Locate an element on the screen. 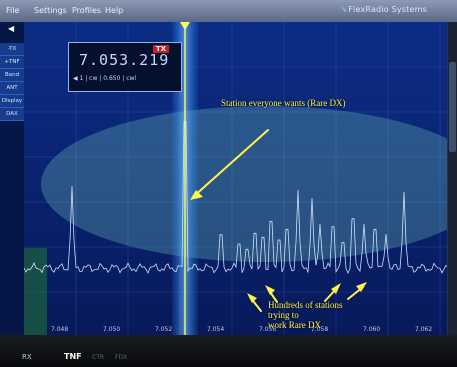 This screenshot has height=367, width=457. menu-help: Help is located at coordinates (114, 10).